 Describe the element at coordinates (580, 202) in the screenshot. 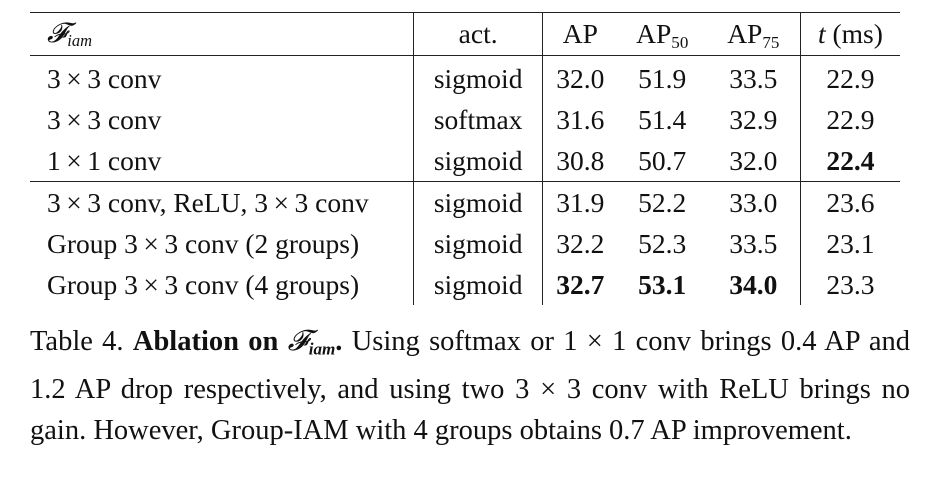

I see `cell-ap: 31.9` at that location.